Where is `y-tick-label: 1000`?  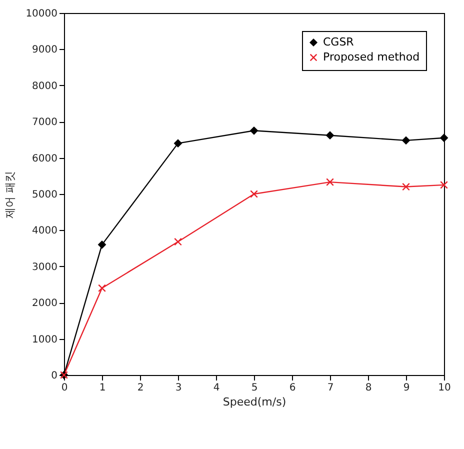 y-tick-label: 1000 is located at coordinates (45, 340).